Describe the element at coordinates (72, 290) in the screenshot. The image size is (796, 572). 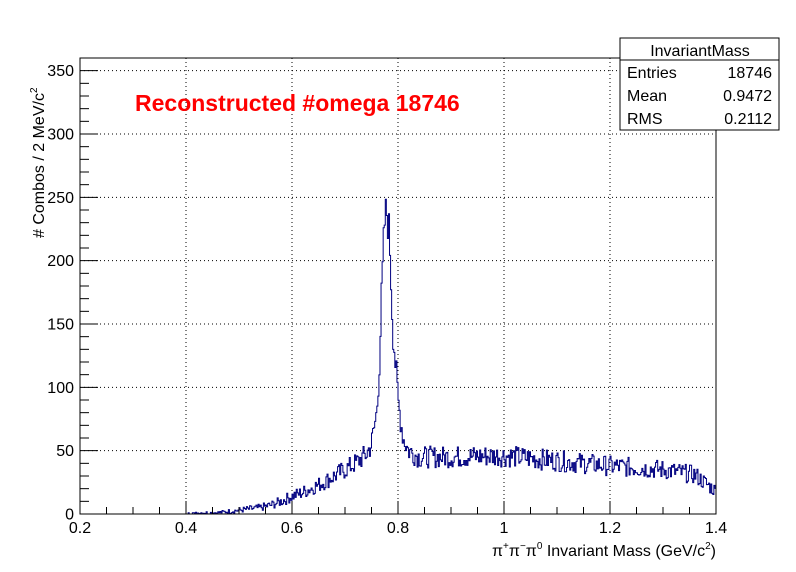
I see `y-axis-ticks: 0 50 100 150 200 250 300 350` at that location.